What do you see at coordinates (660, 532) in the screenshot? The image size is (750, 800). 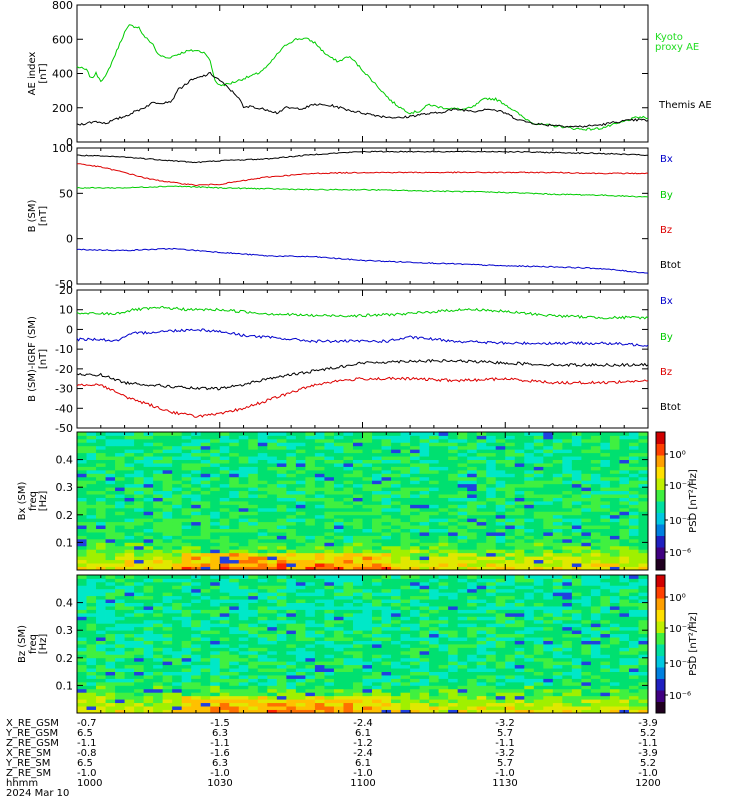 I see `colorbar-segment` at bounding box center [660, 532].